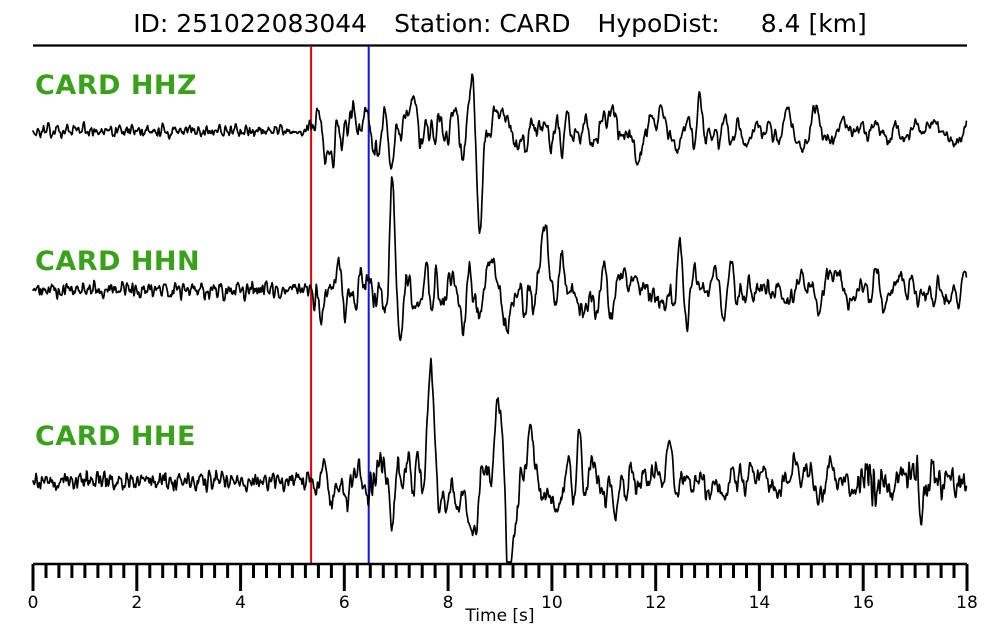  What do you see at coordinates (863, 603) in the screenshot?
I see `x-axis-tick-label: 16` at bounding box center [863, 603].